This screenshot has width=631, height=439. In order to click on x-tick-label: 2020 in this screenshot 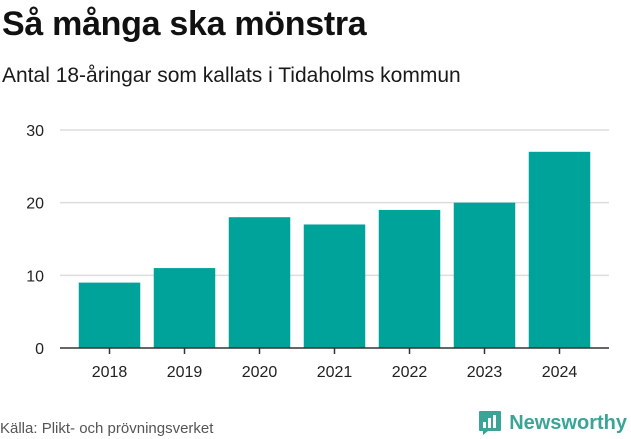, I will do `click(260, 372)`.